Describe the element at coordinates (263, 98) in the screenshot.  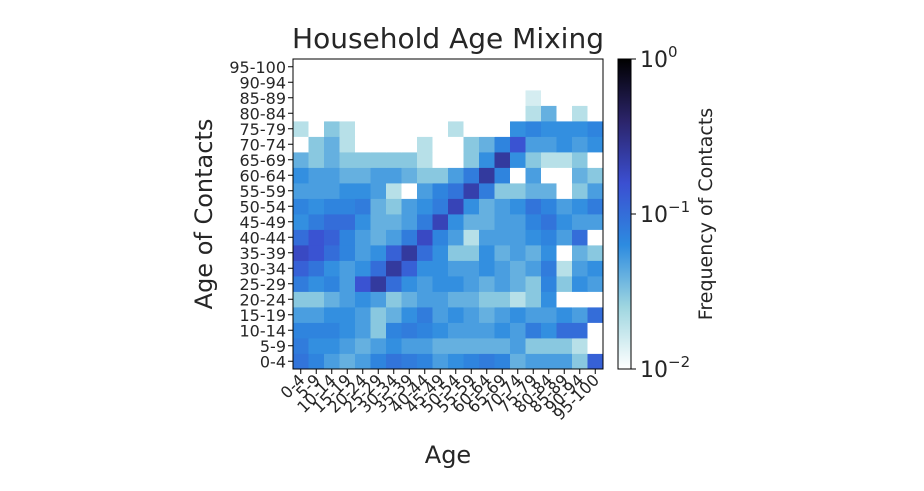
I see `y-tick-label: 85-89` at that location.